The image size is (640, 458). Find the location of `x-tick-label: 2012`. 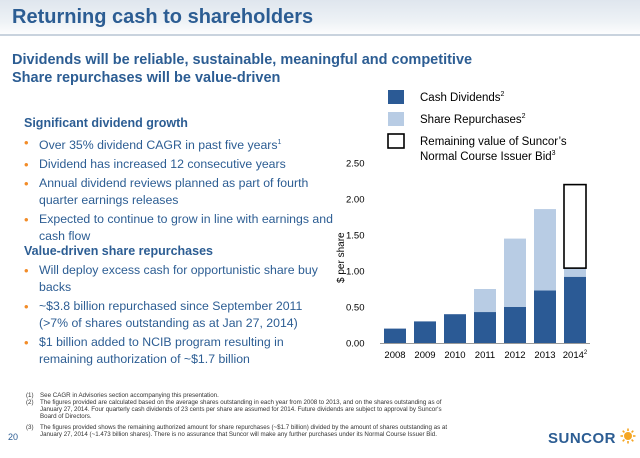

x-tick-label: 2012 is located at coordinates (514, 355).